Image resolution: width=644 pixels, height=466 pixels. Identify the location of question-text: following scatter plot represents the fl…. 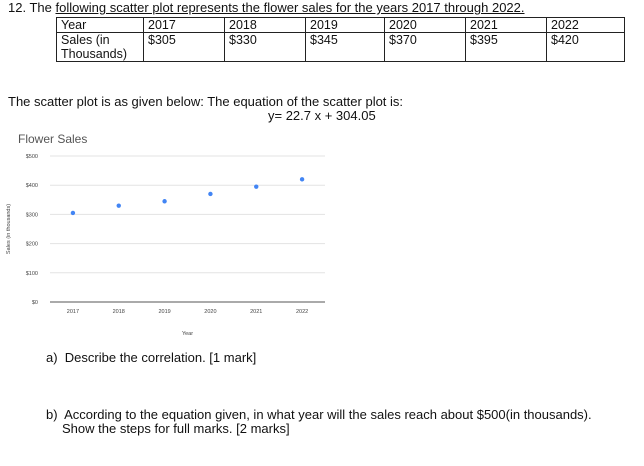
(290, 7).